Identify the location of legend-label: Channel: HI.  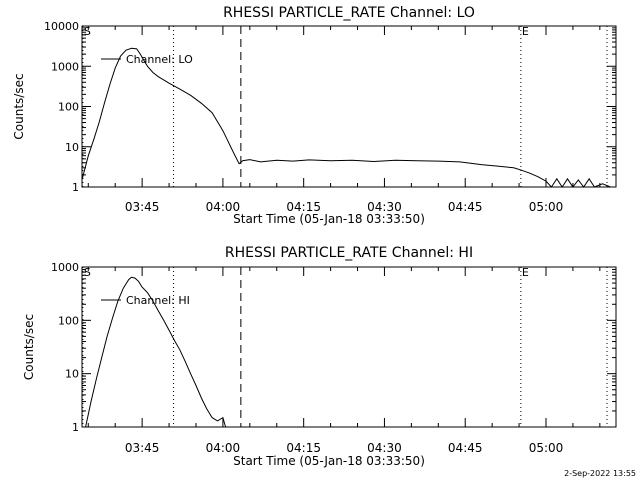
(158, 300).